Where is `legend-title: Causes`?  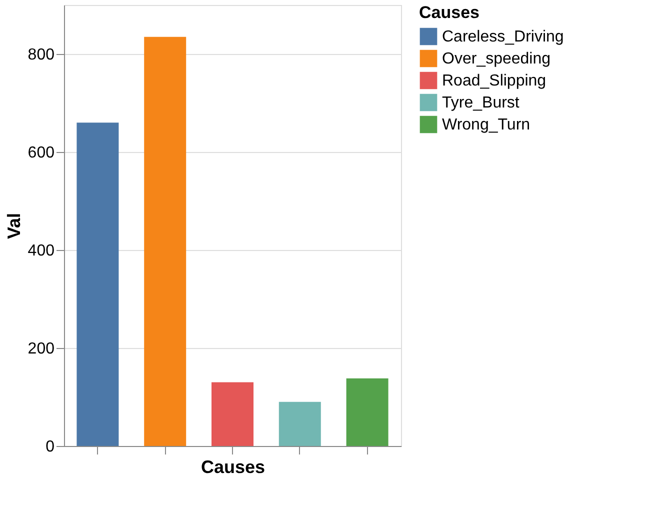 legend-title: Causes is located at coordinates (449, 12).